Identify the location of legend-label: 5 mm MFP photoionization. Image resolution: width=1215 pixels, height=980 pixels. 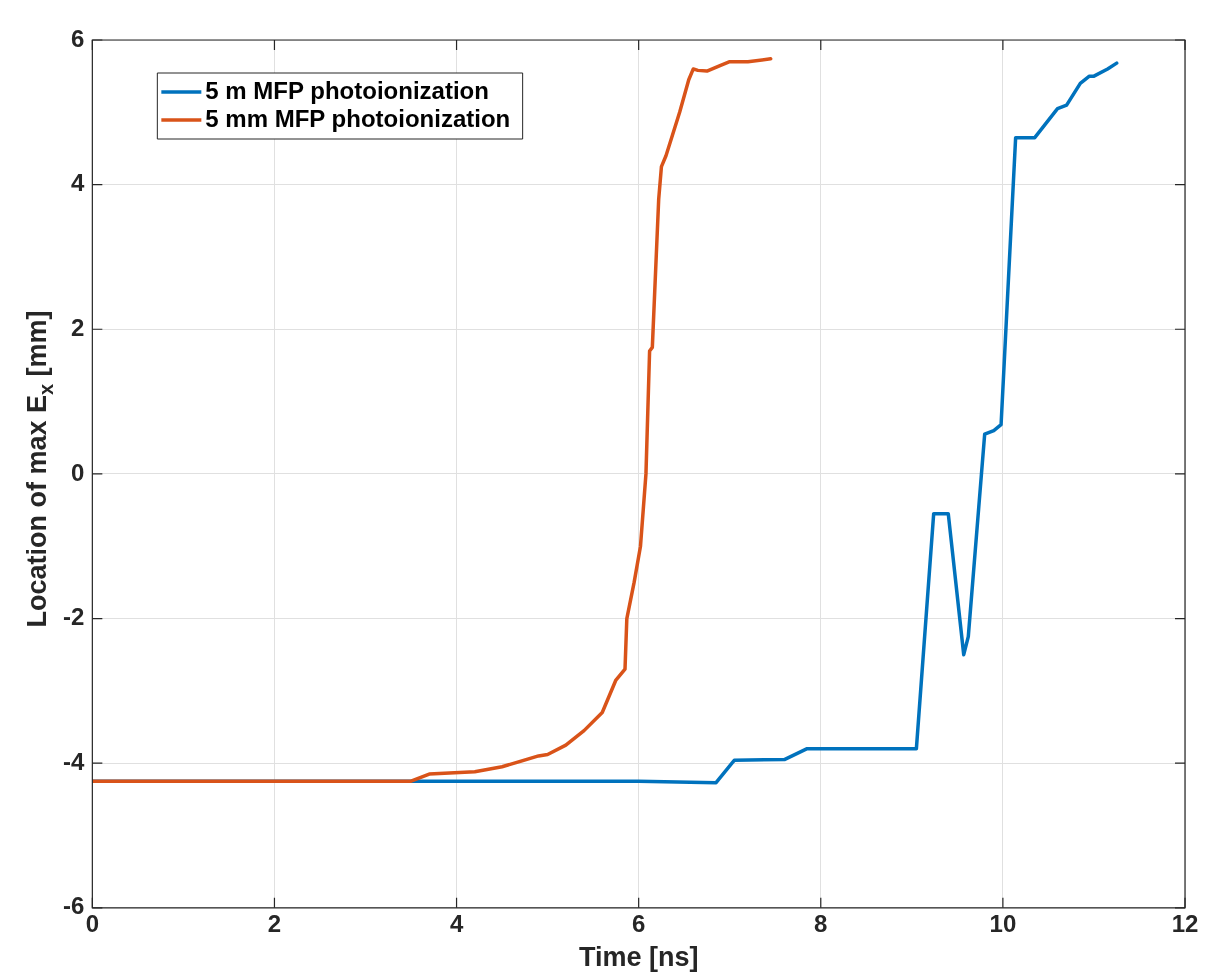
(358, 118).